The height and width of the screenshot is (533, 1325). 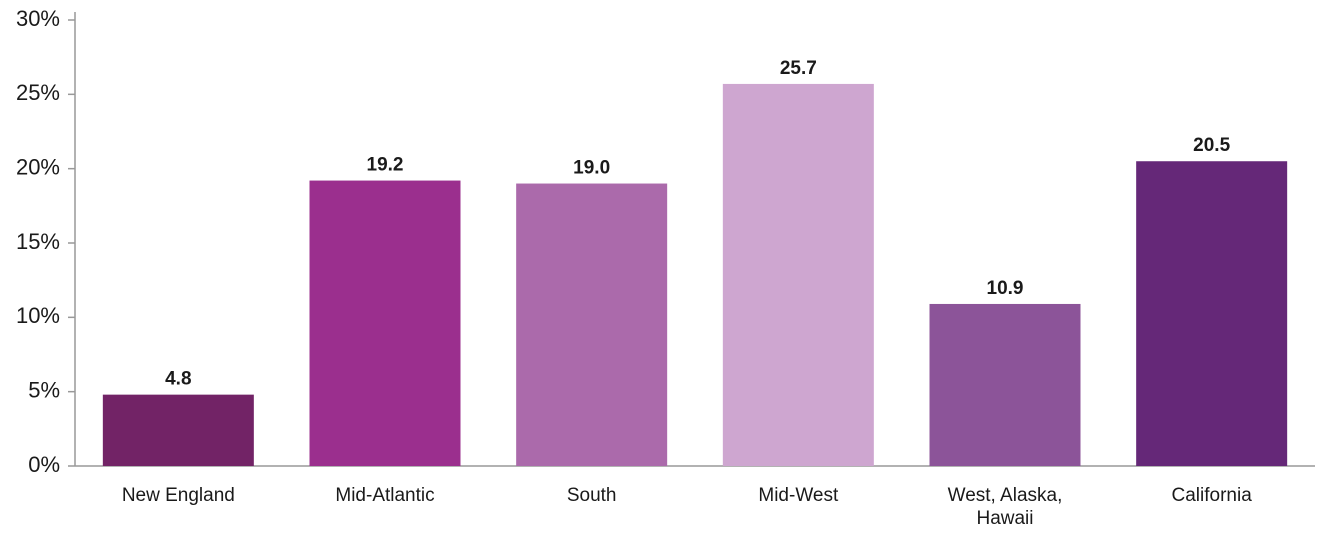 What do you see at coordinates (591, 495) in the screenshot?
I see `x-tick-label: South` at bounding box center [591, 495].